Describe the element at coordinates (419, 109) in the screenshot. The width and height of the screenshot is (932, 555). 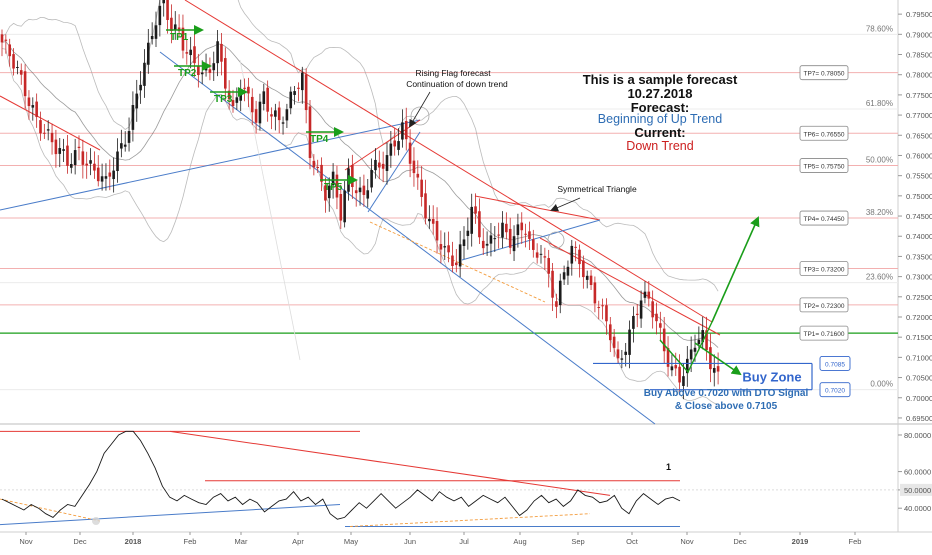
I see `rising-flag-pointer` at that location.